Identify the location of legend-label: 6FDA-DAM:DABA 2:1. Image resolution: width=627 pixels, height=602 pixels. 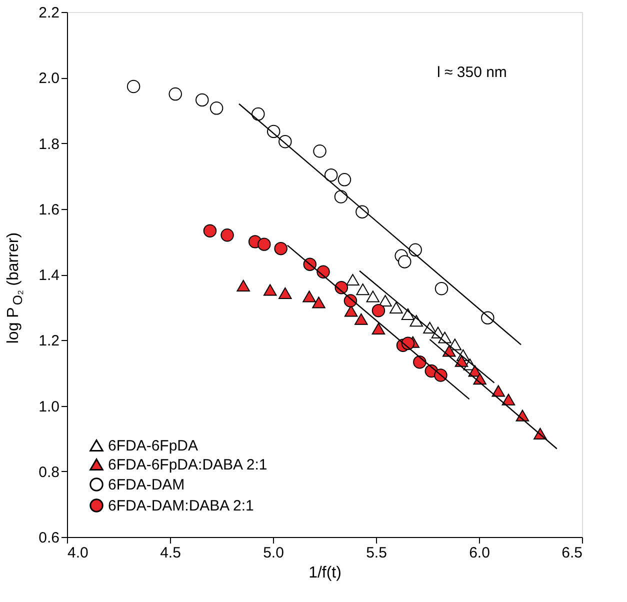
(181, 506).